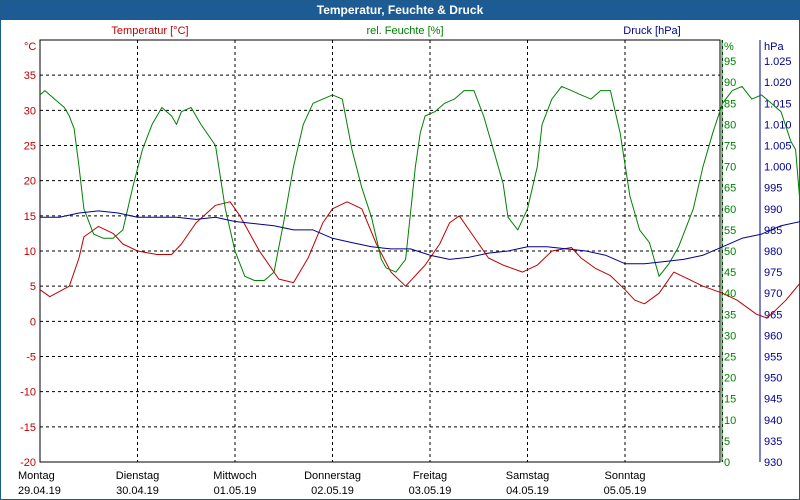 Image resolution: width=800 pixels, height=500 pixels. Describe the element at coordinates (730, 210) in the screenshot. I see `humidity-tick-label: 60` at that location.